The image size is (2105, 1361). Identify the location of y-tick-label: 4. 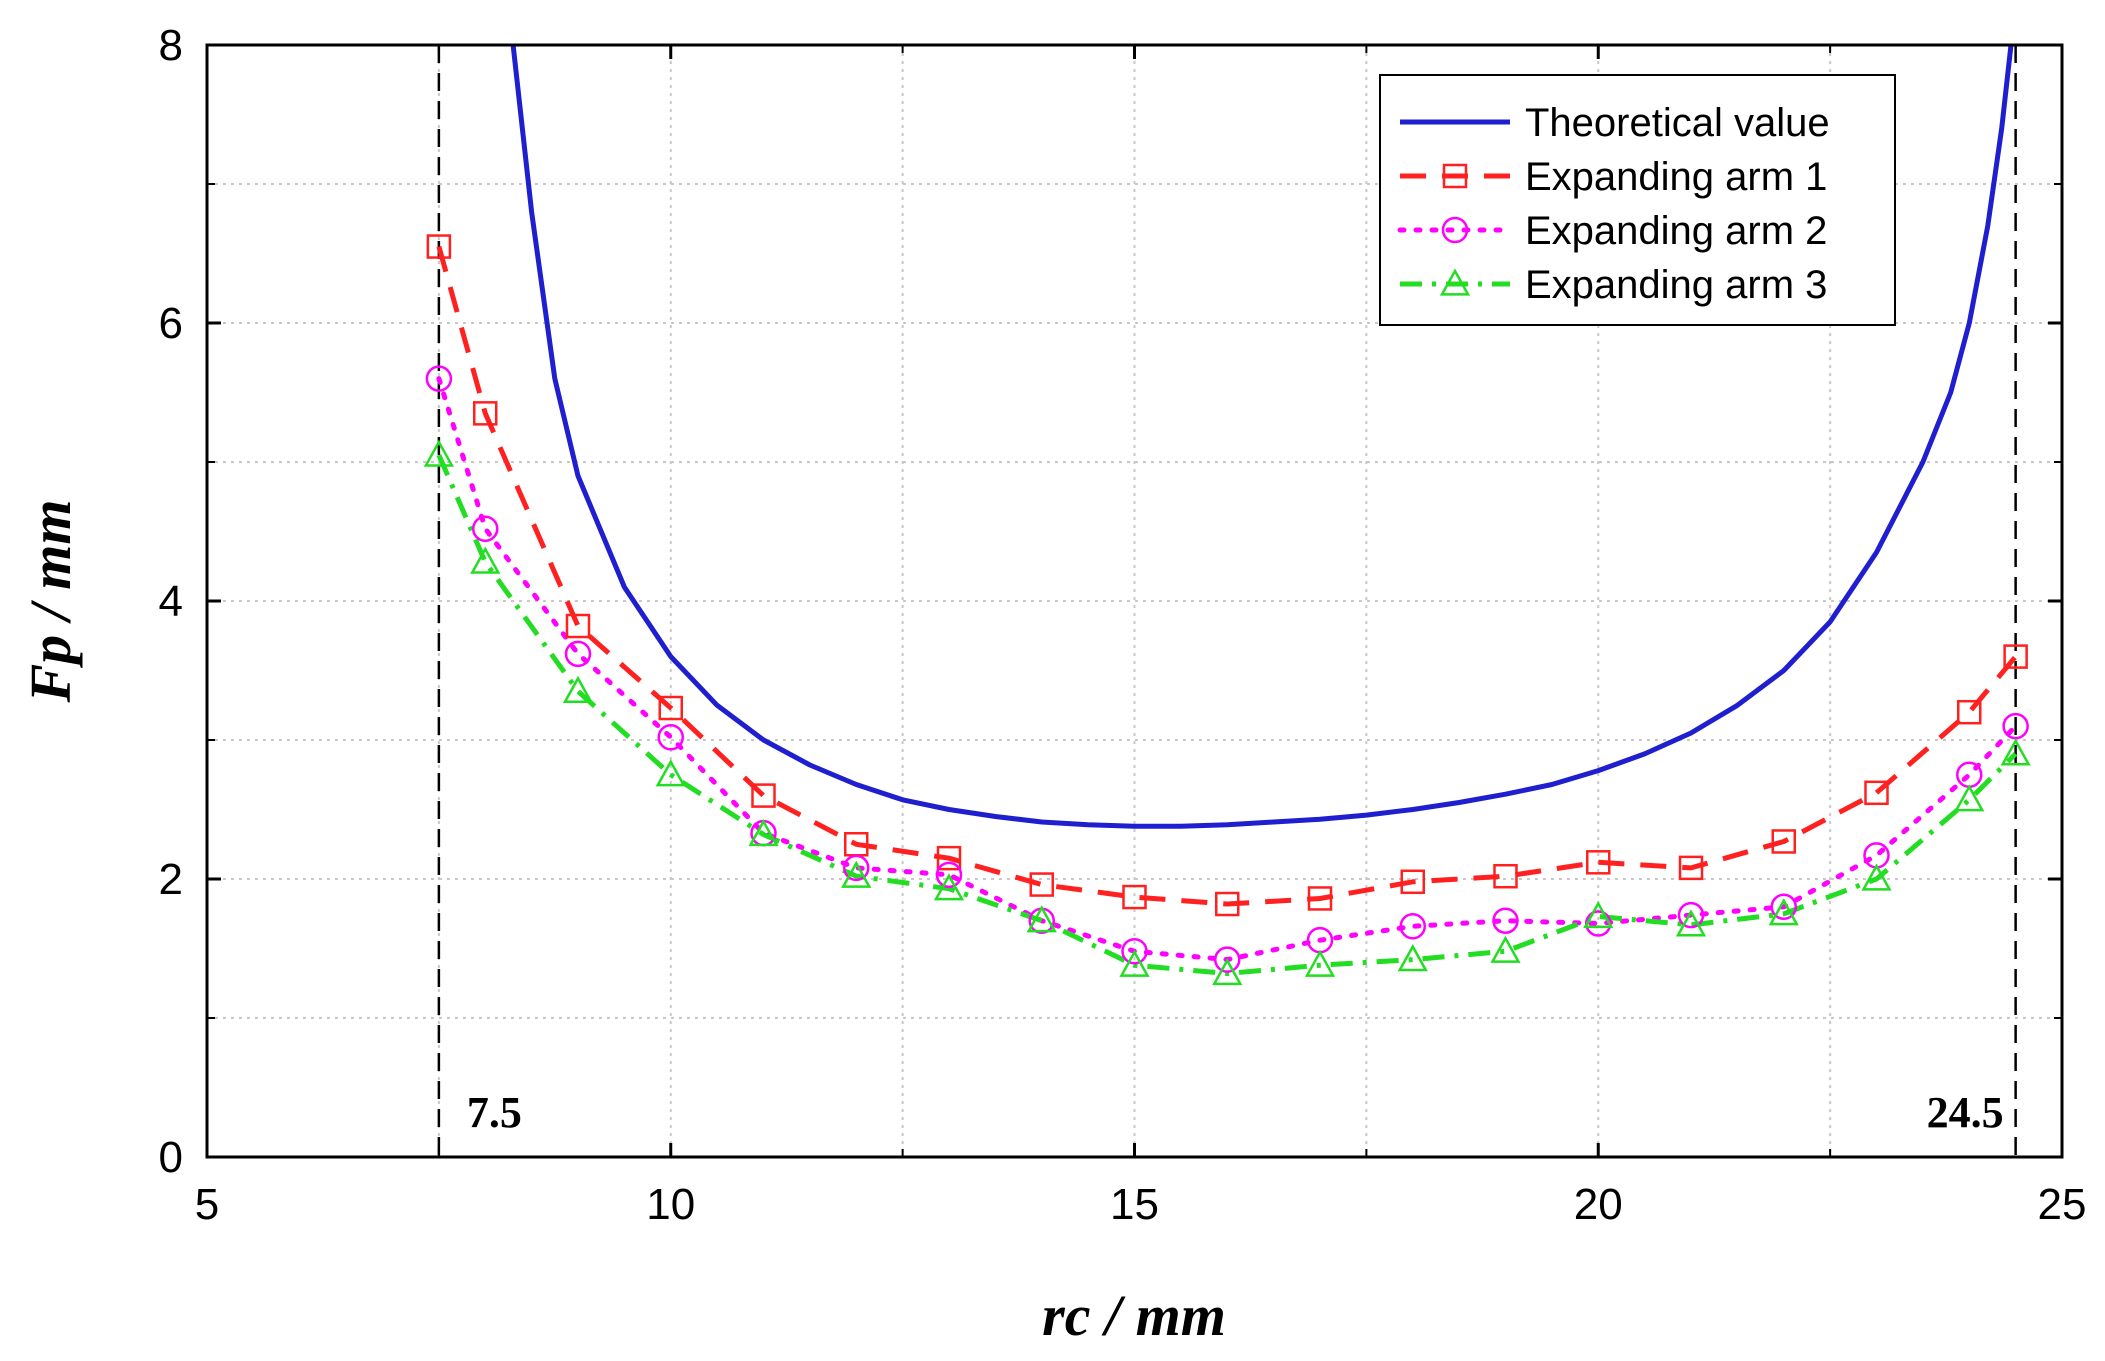
(171, 601).